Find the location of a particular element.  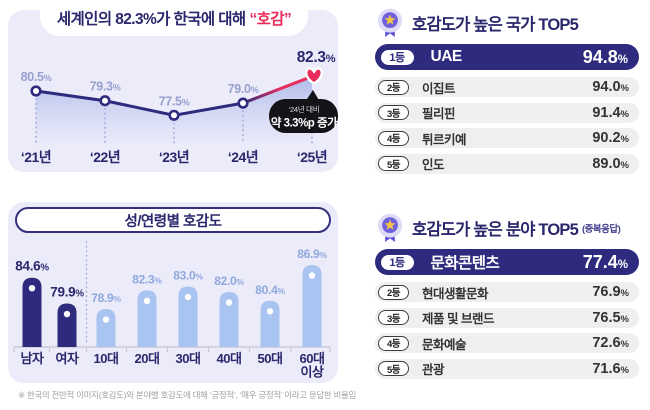

ranking-row-name: 이집트 is located at coordinates (439, 88).